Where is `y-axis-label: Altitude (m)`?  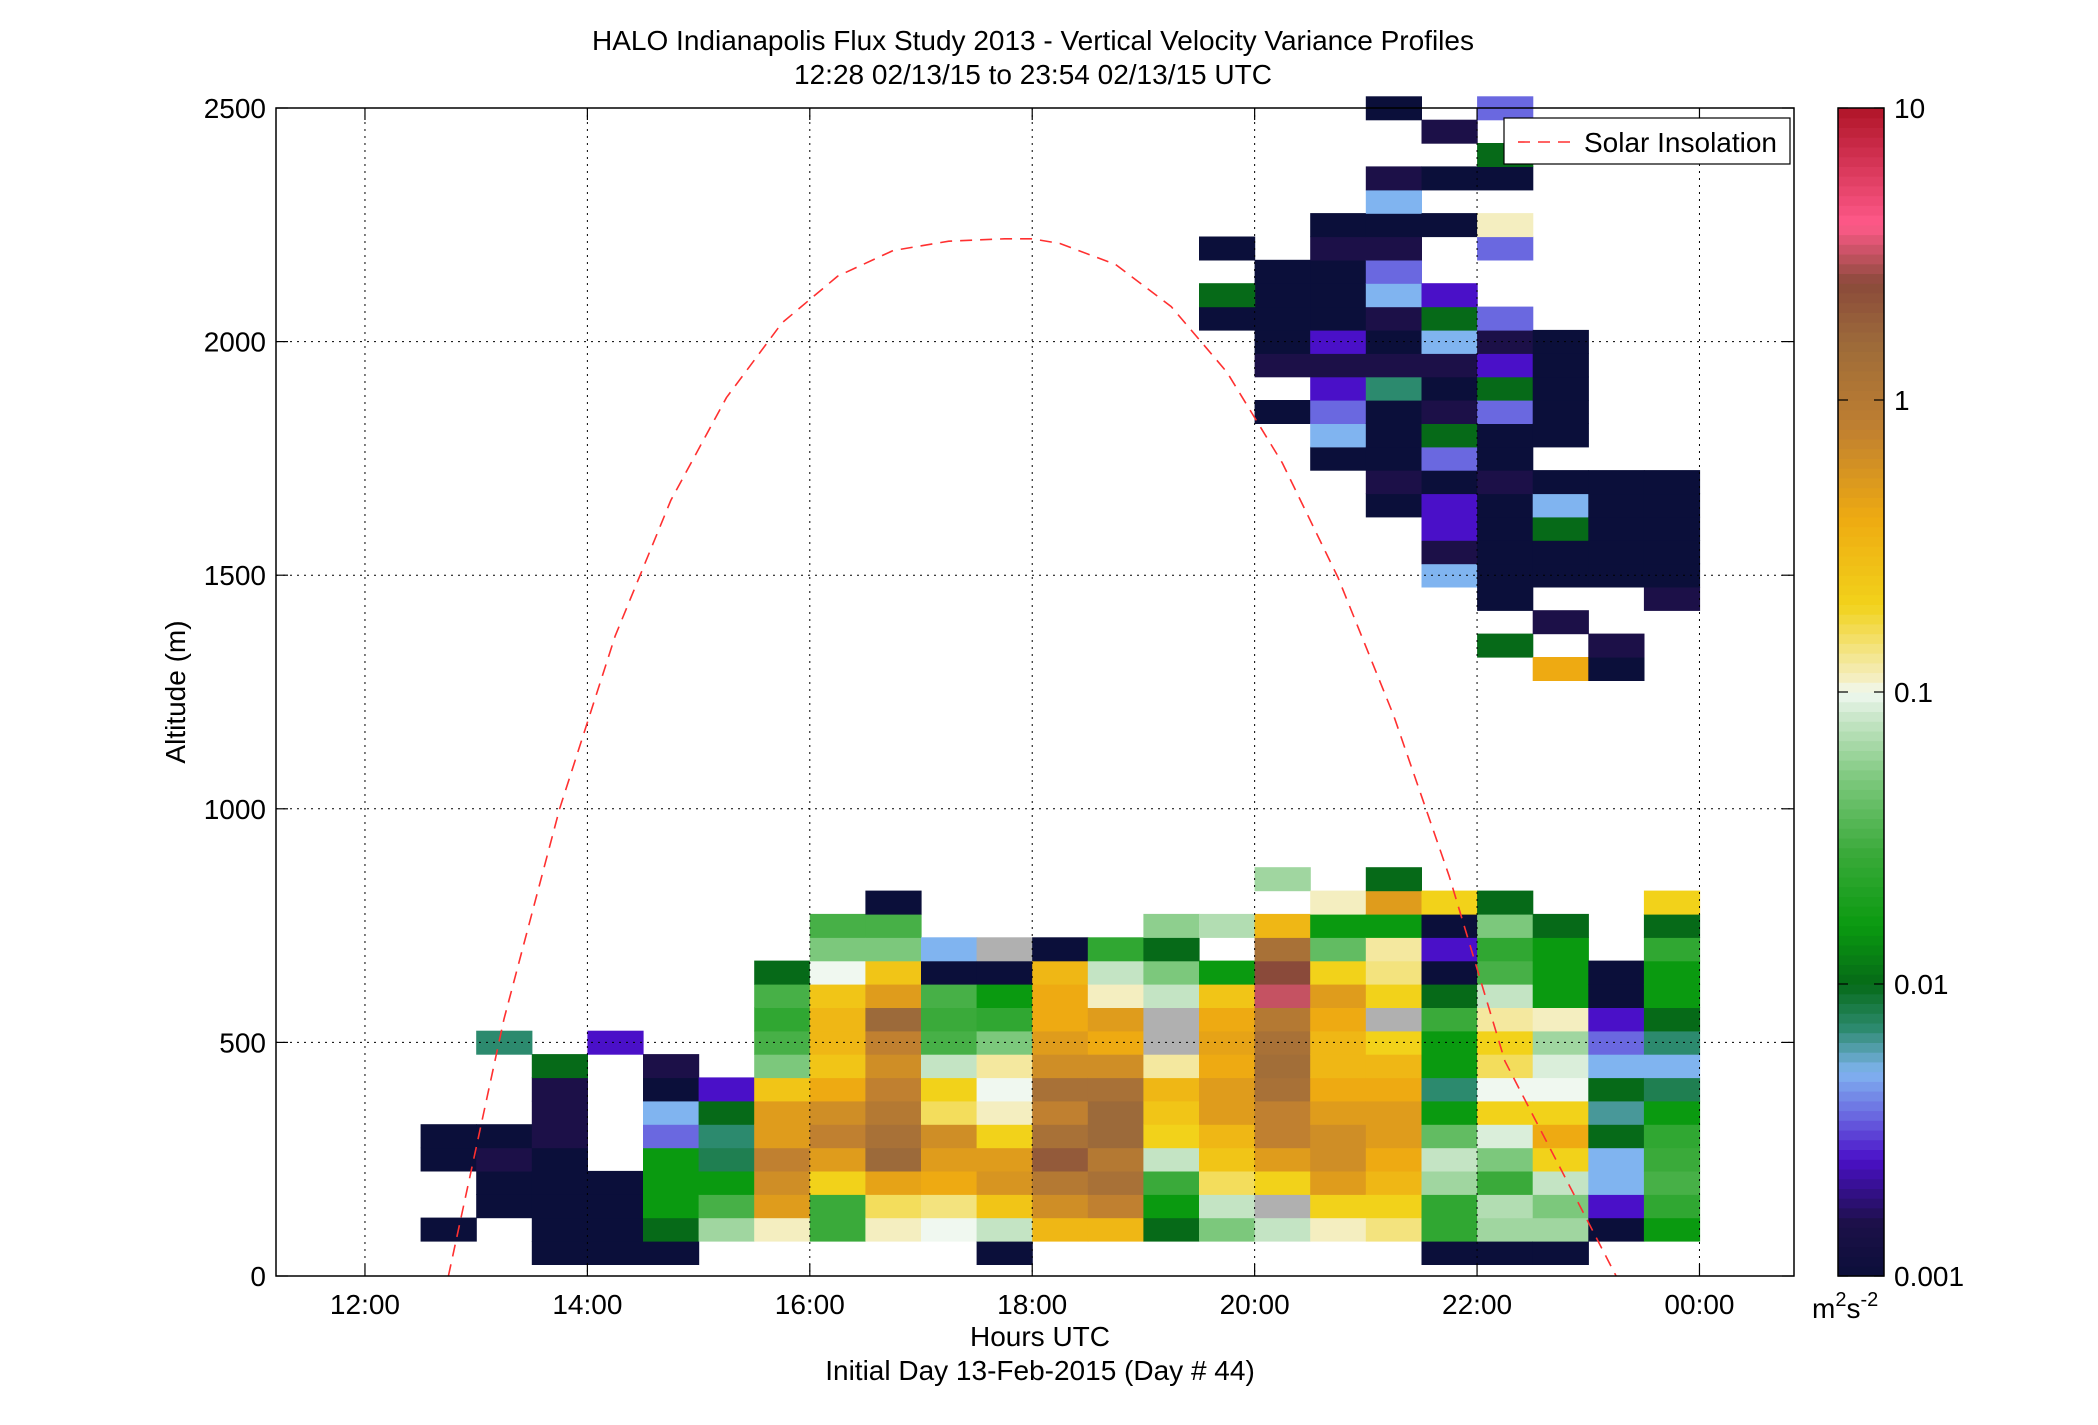
y-axis-label: Altitude (m) is located at coordinates (175, 691).